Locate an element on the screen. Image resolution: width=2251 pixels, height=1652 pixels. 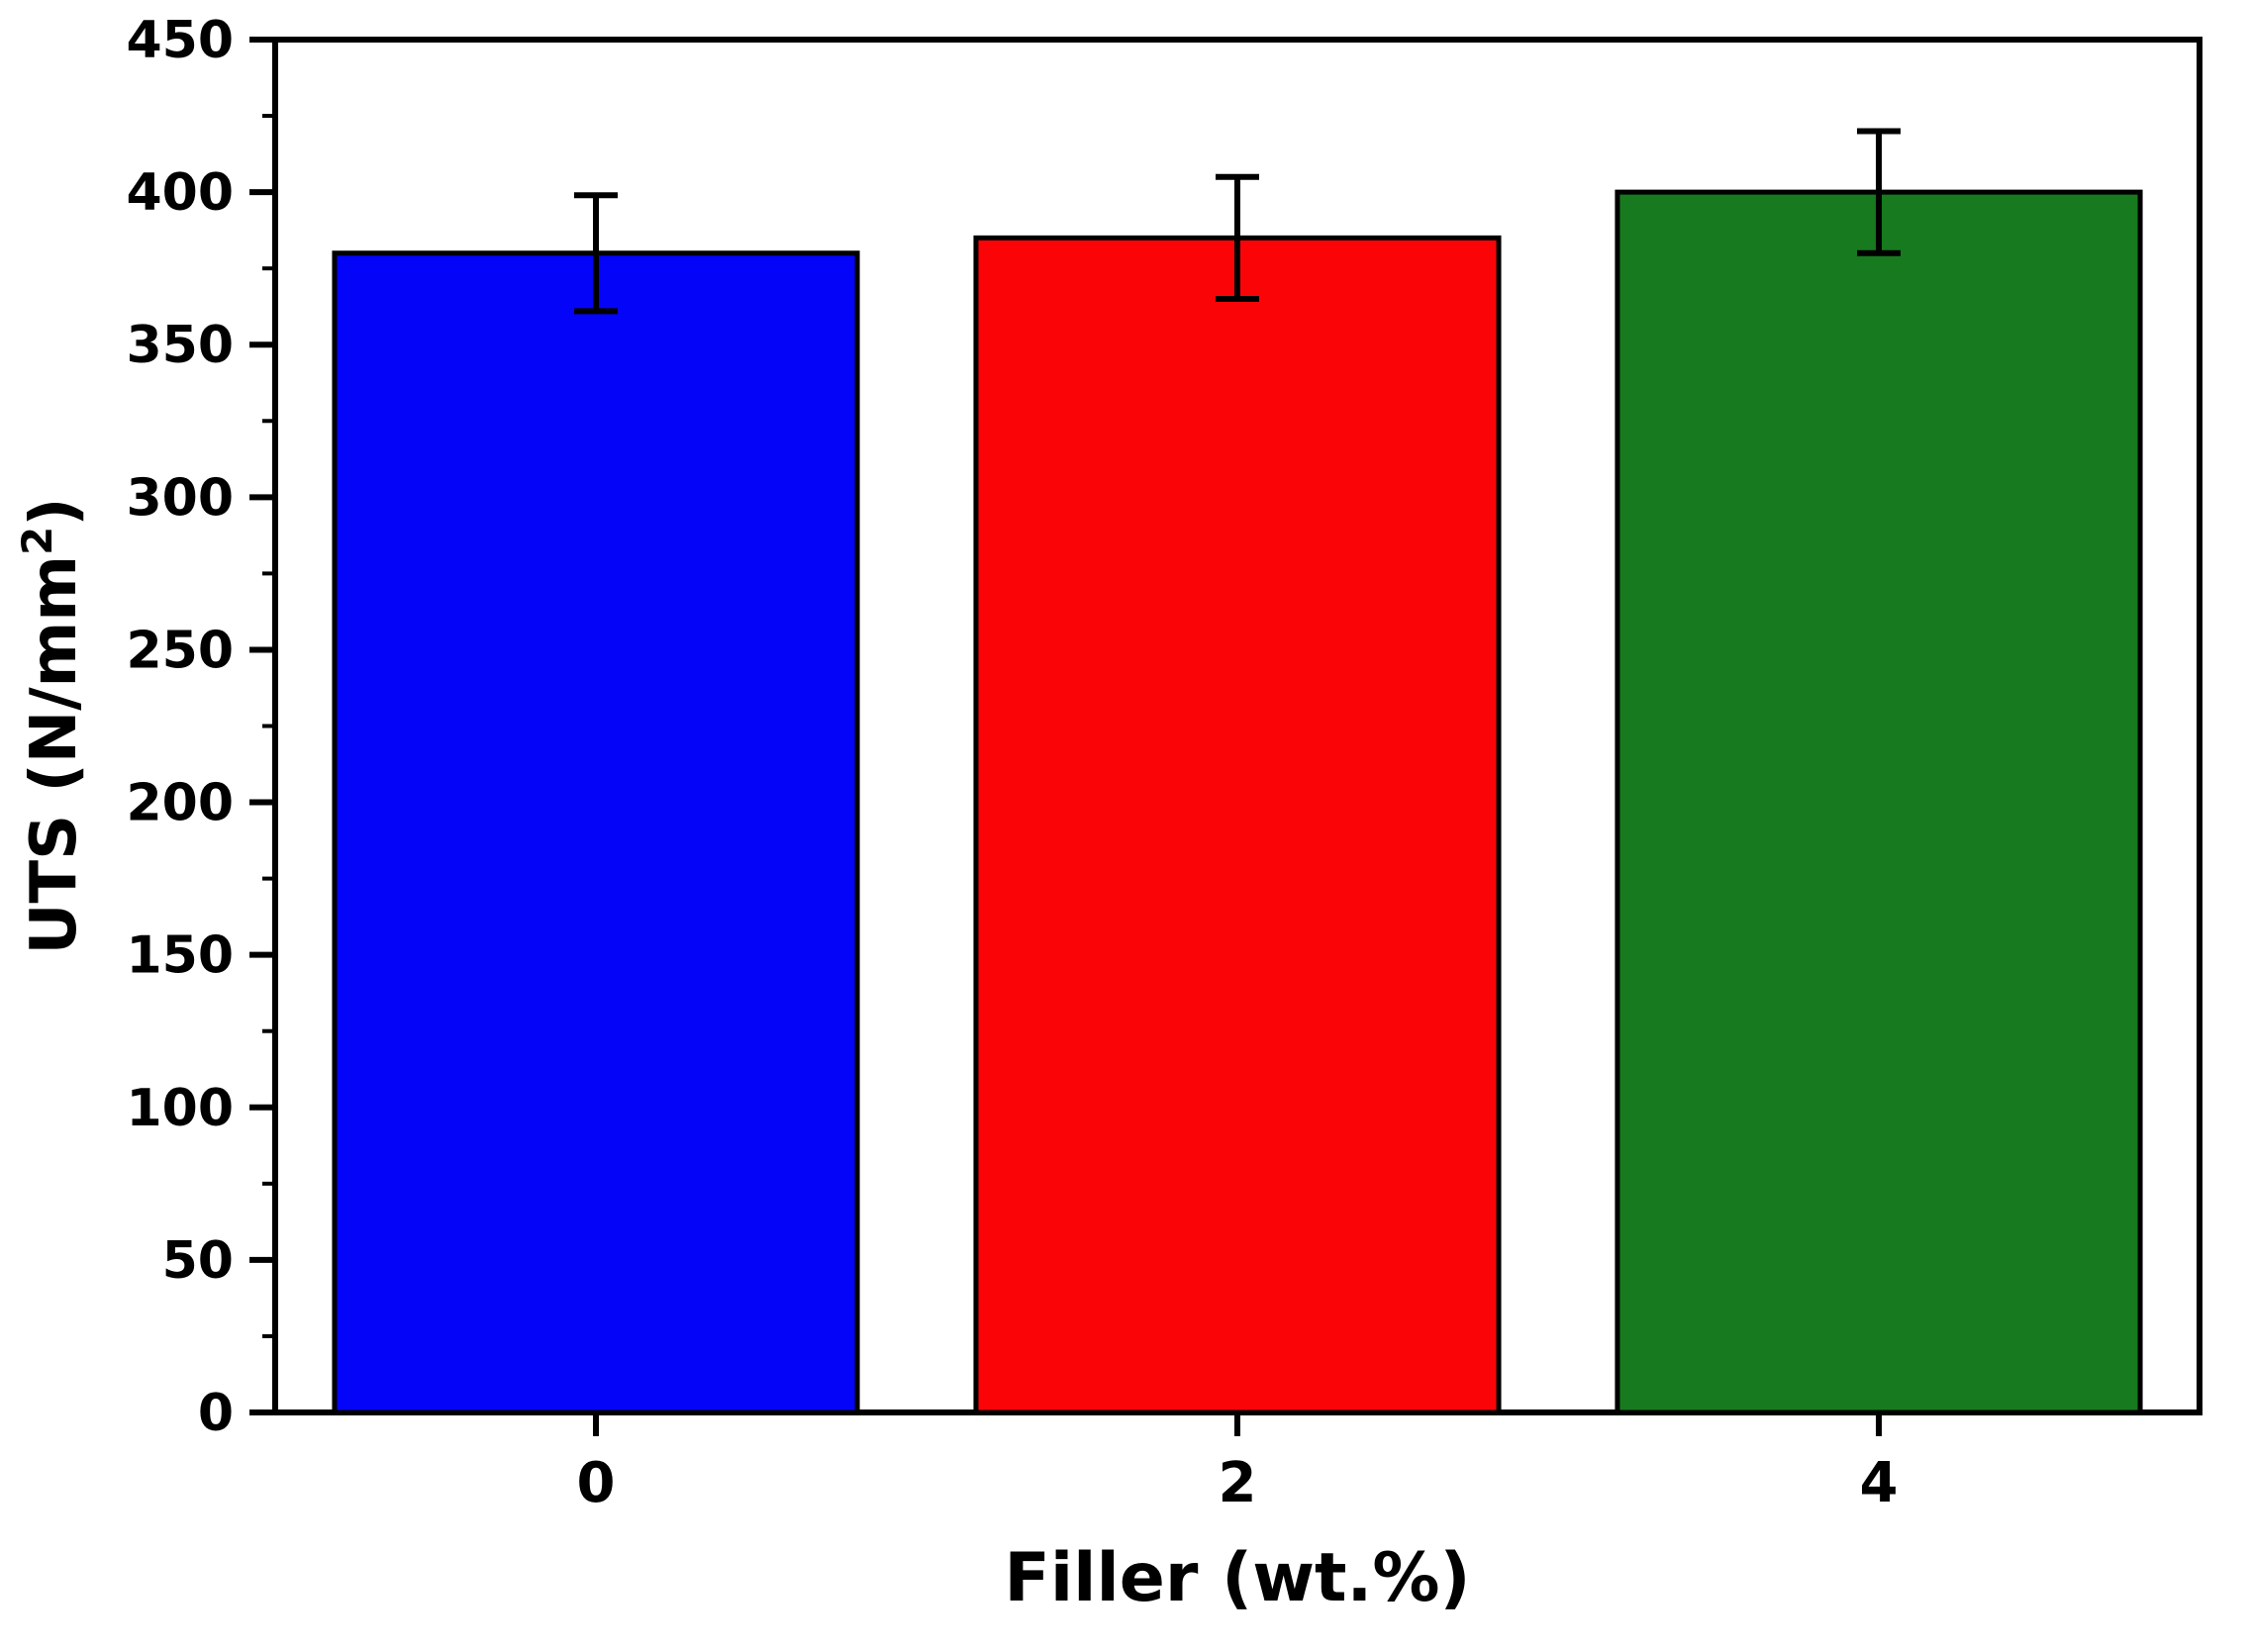
y-tick-label: 300 is located at coordinates (180, 498).